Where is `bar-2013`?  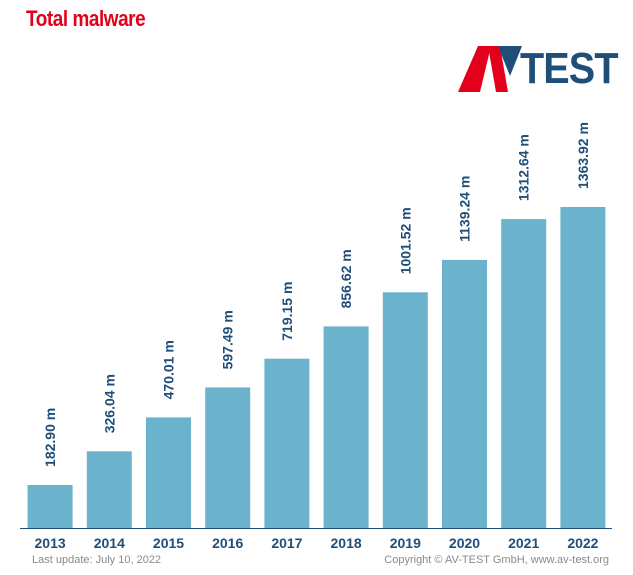
bar-2013 is located at coordinates (50, 506).